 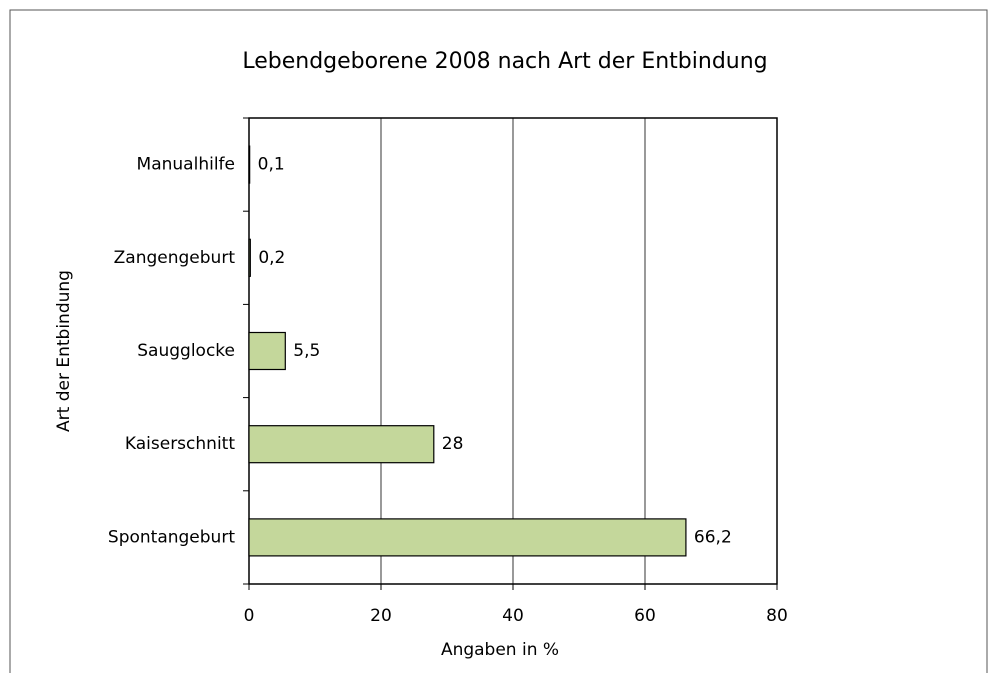 I want to click on y-tick-label: Manualhilfe, so click(x=186, y=165).